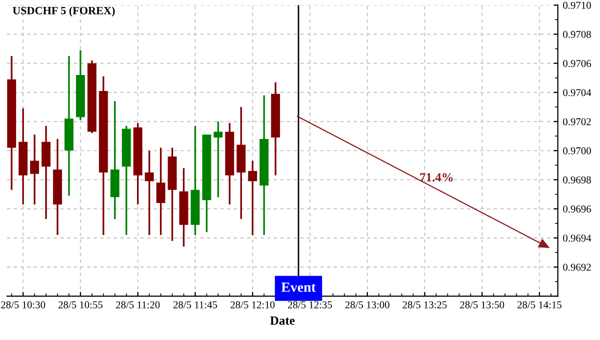 The height and width of the screenshot is (340, 600). Describe the element at coordinates (195, 304) in the screenshot. I see `x-tick-label: 28/5 11:45` at that location.